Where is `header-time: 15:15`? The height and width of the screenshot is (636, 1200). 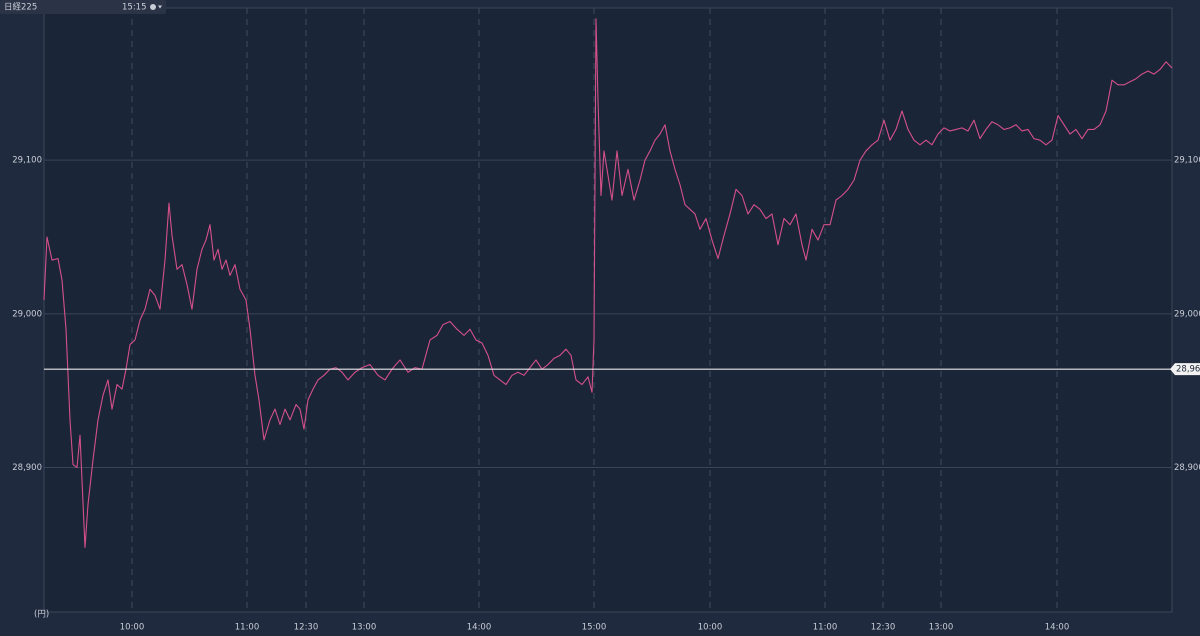 header-time: 15:15 is located at coordinates (134, 8).